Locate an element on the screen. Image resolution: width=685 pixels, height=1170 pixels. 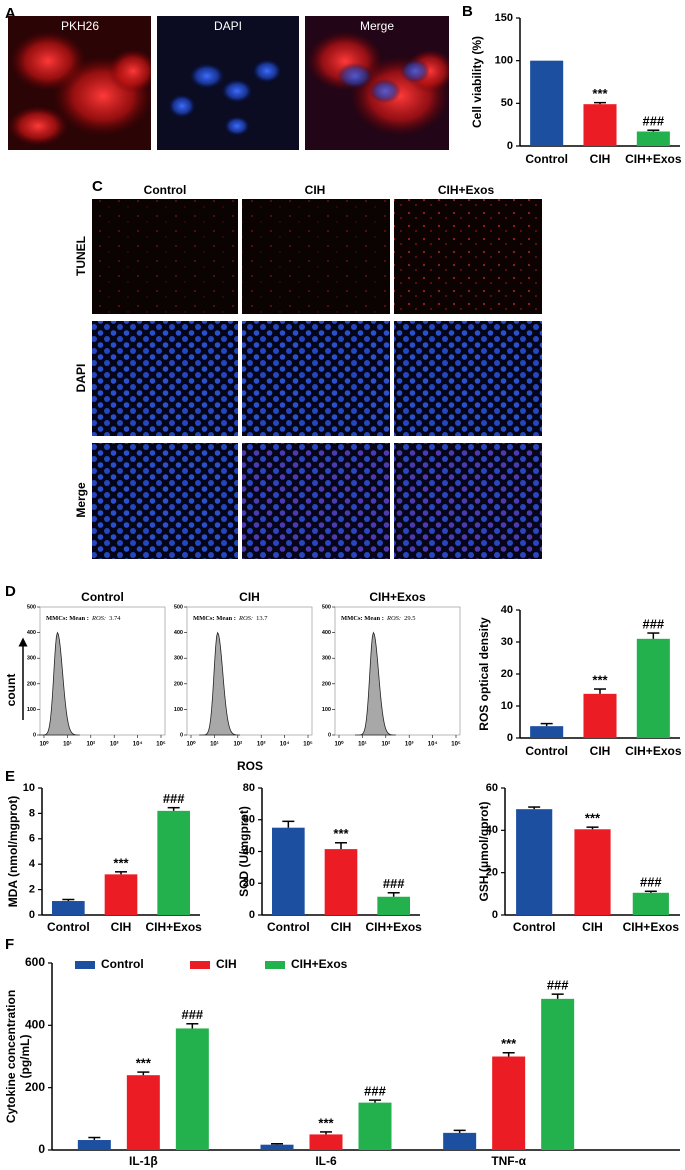
y-tick-label: 600 is located at coordinates (35, 962).